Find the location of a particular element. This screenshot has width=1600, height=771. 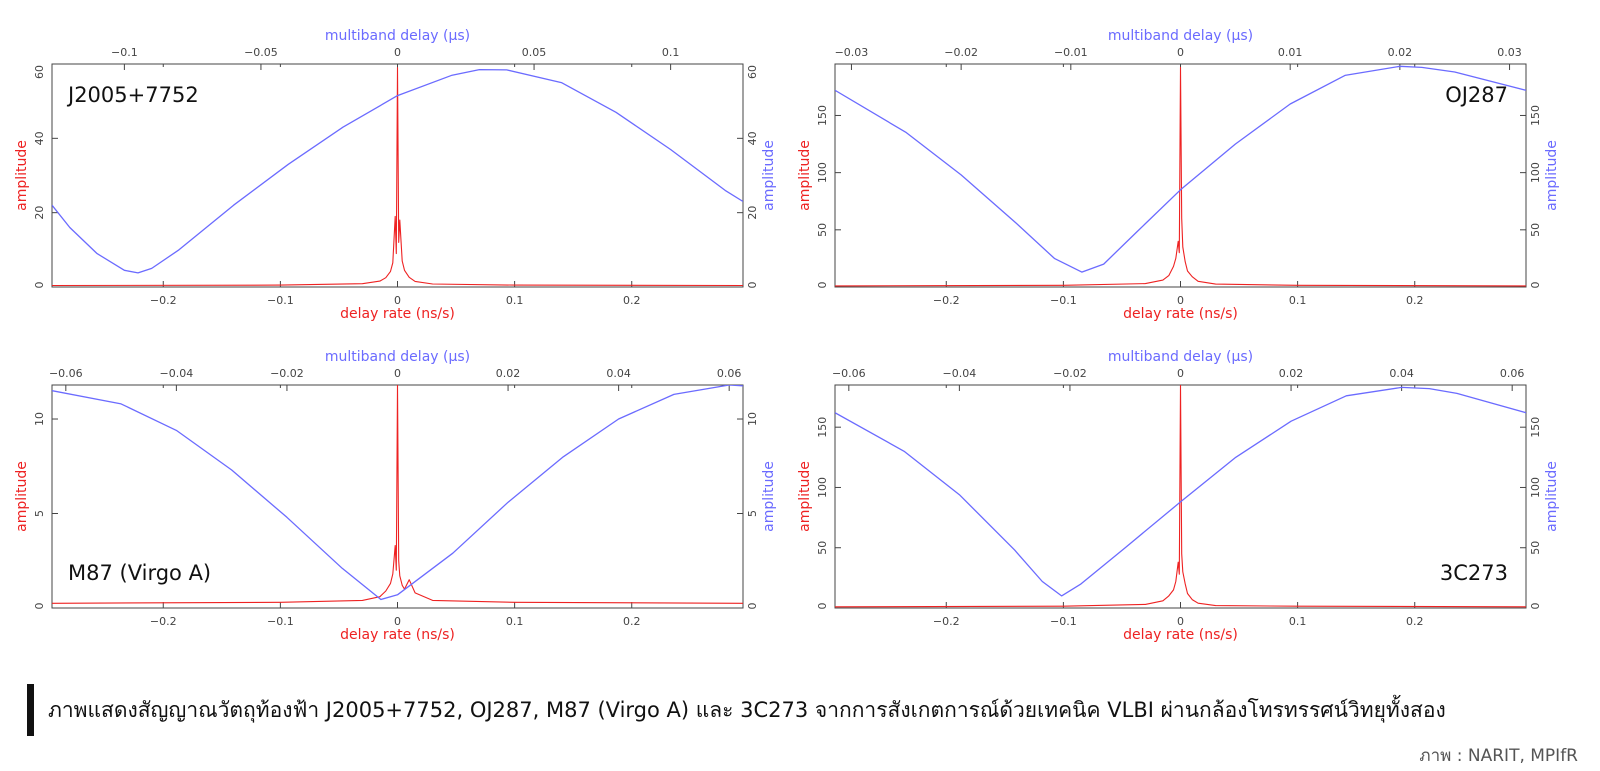

caption-accent-bar is located at coordinates (30, 710).